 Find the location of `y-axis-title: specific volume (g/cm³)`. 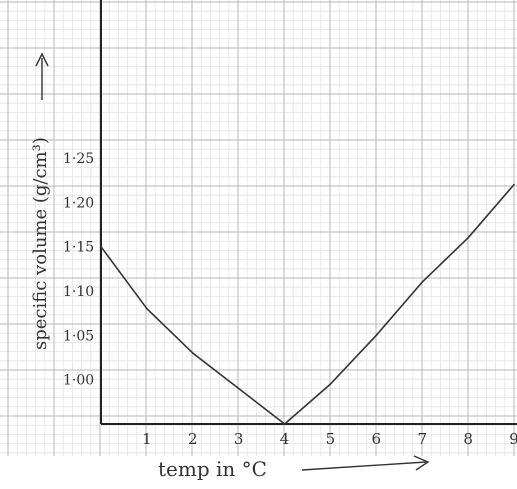

y-axis-title: specific volume (g/cm³) is located at coordinates (40, 243).